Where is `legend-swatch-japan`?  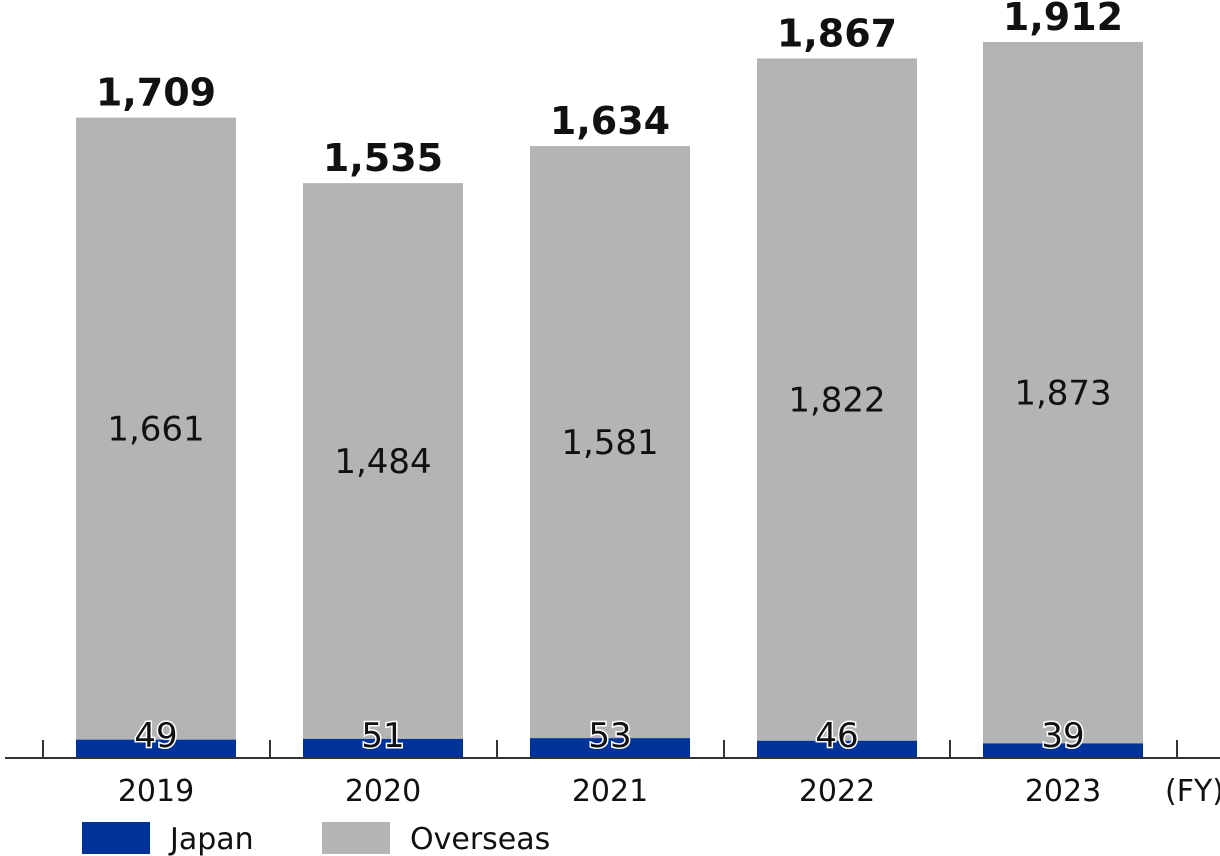 legend-swatch-japan is located at coordinates (116, 838).